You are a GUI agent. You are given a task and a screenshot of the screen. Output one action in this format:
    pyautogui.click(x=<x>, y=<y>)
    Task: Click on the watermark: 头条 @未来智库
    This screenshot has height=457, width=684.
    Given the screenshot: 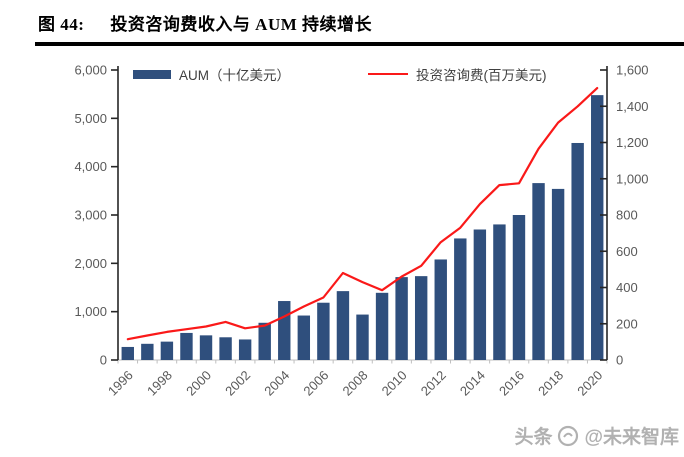 What is the action you would take?
    pyautogui.click(x=596, y=435)
    